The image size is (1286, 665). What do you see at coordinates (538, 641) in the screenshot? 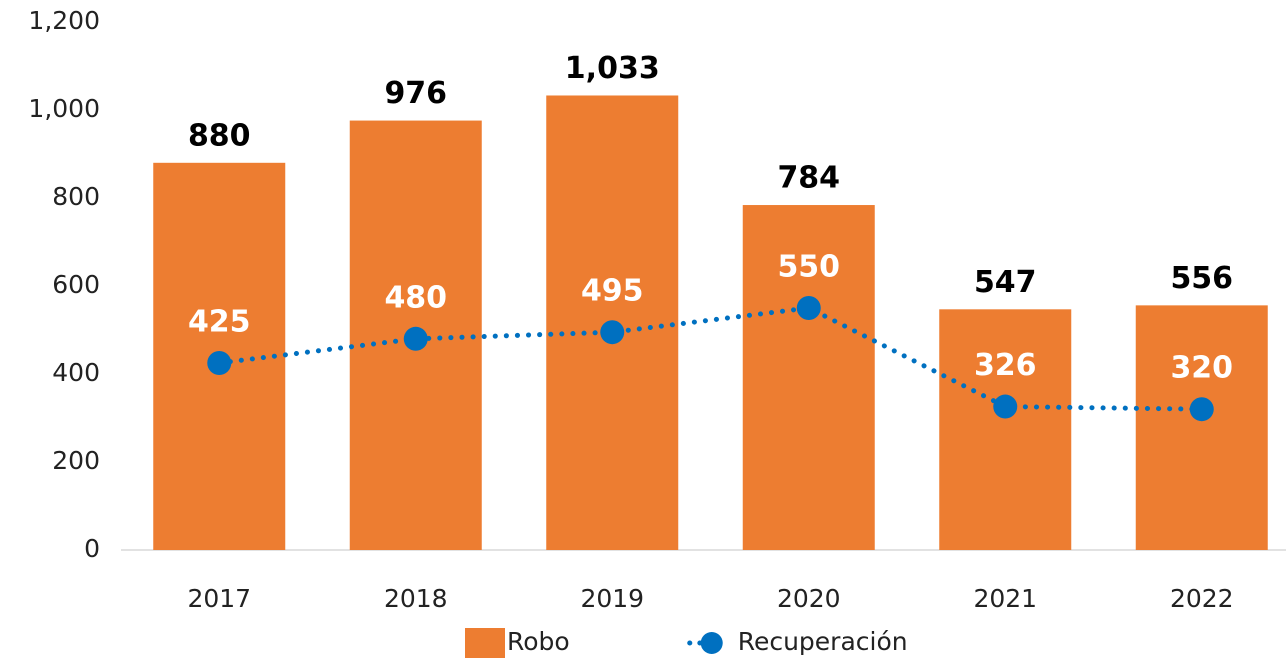
I see `legend-label: Robo` at bounding box center [538, 641].